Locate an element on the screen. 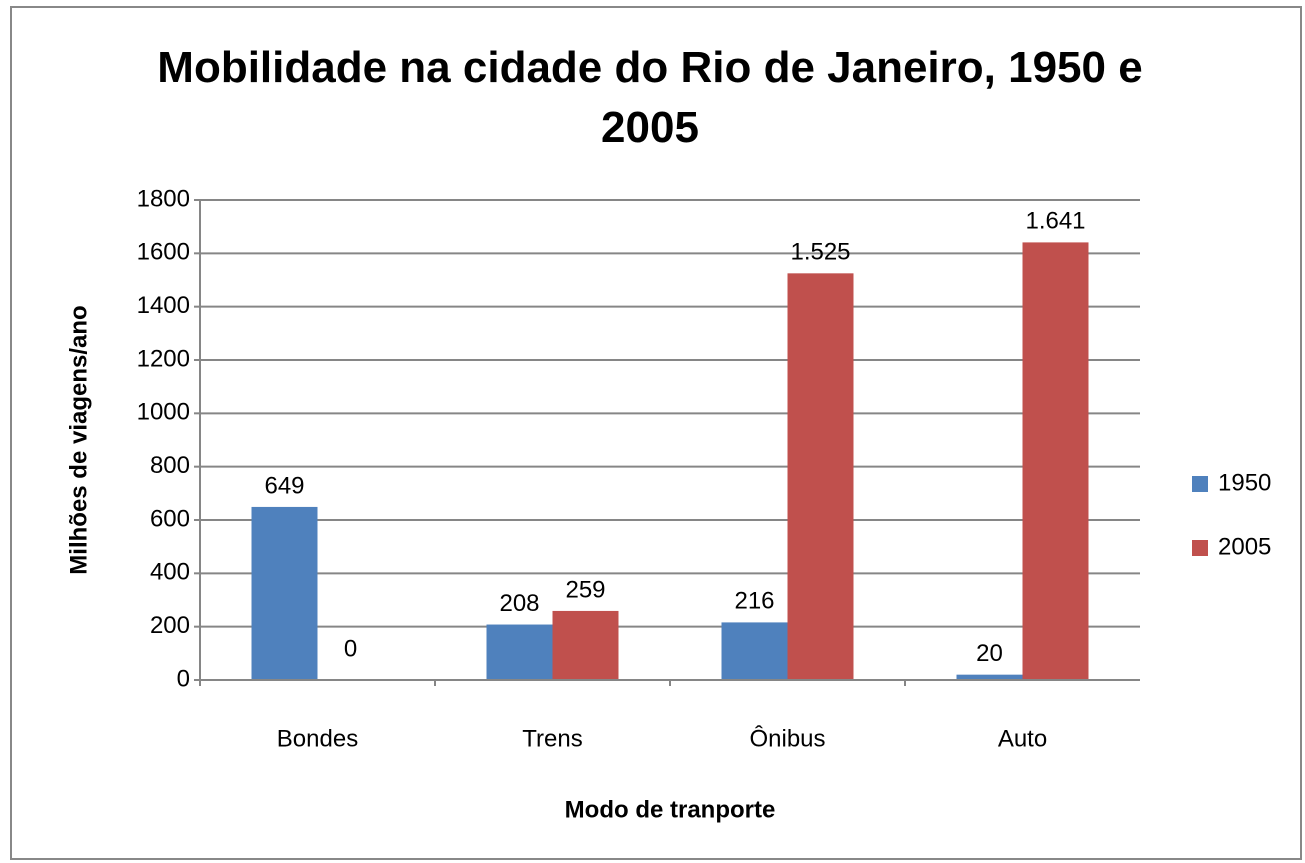 This screenshot has width=1305, height=863. x-tick-label: Bondes is located at coordinates (317, 738).